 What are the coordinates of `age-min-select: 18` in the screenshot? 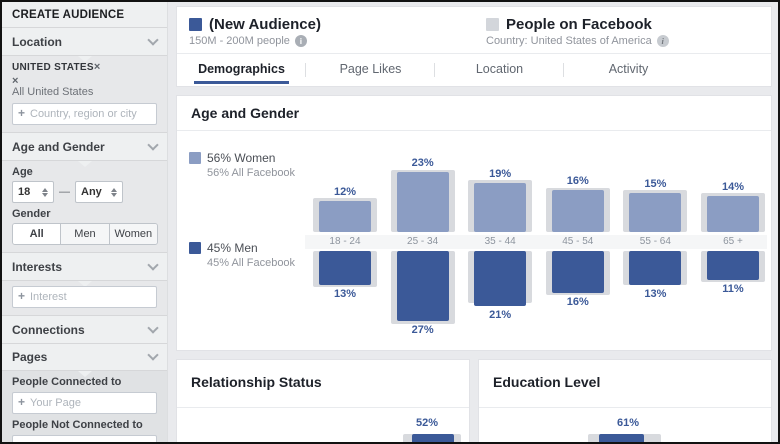 It's located at (33, 192).